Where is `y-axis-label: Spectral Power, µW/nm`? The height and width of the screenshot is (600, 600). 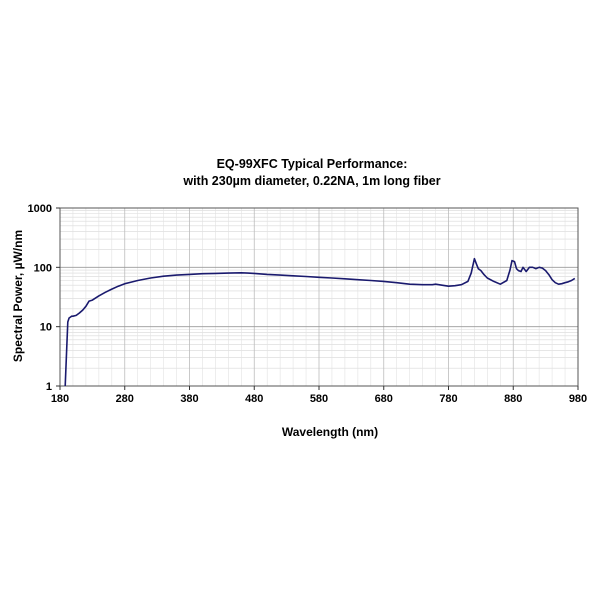 y-axis-label: Spectral Power, µW/nm is located at coordinates (18, 296).